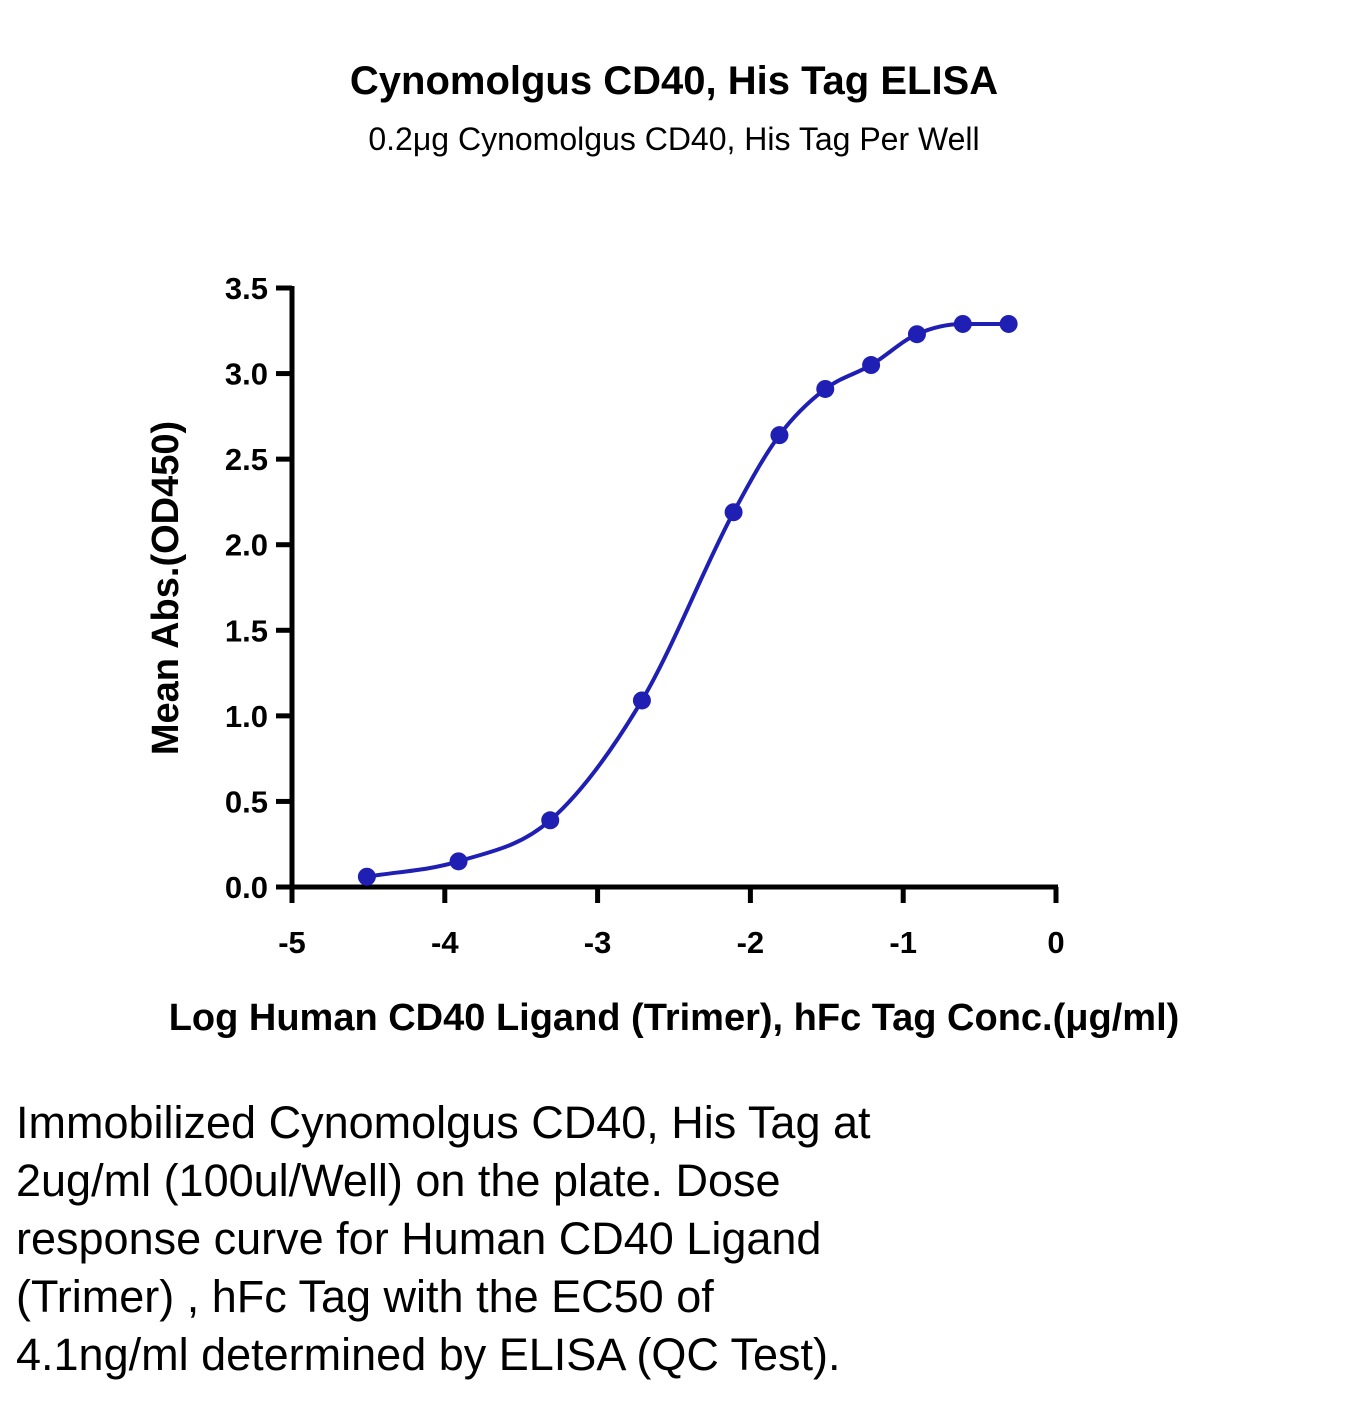  What do you see at coordinates (246, 459) in the screenshot?
I see `y-tick-label: 2.5` at bounding box center [246, 459].